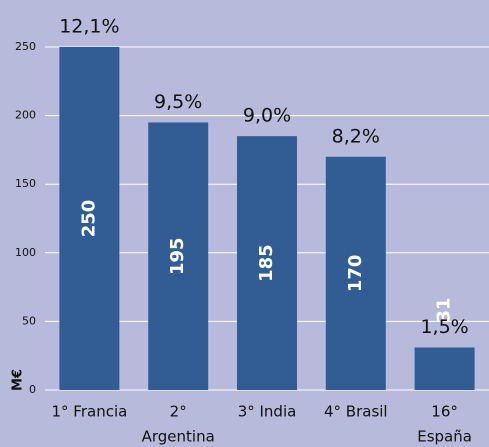 This screenshot has width=489, height=447. I want to click on top-label: 1,5%, so click(444, 327).